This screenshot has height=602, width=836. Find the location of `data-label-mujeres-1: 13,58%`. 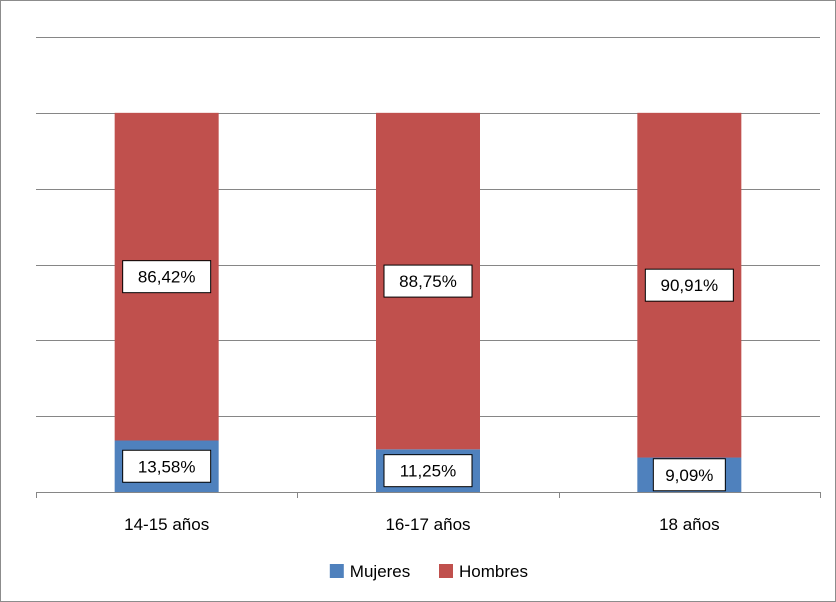

data-label-mujeres-1: 13,58% is located at coordinates (167, 466).